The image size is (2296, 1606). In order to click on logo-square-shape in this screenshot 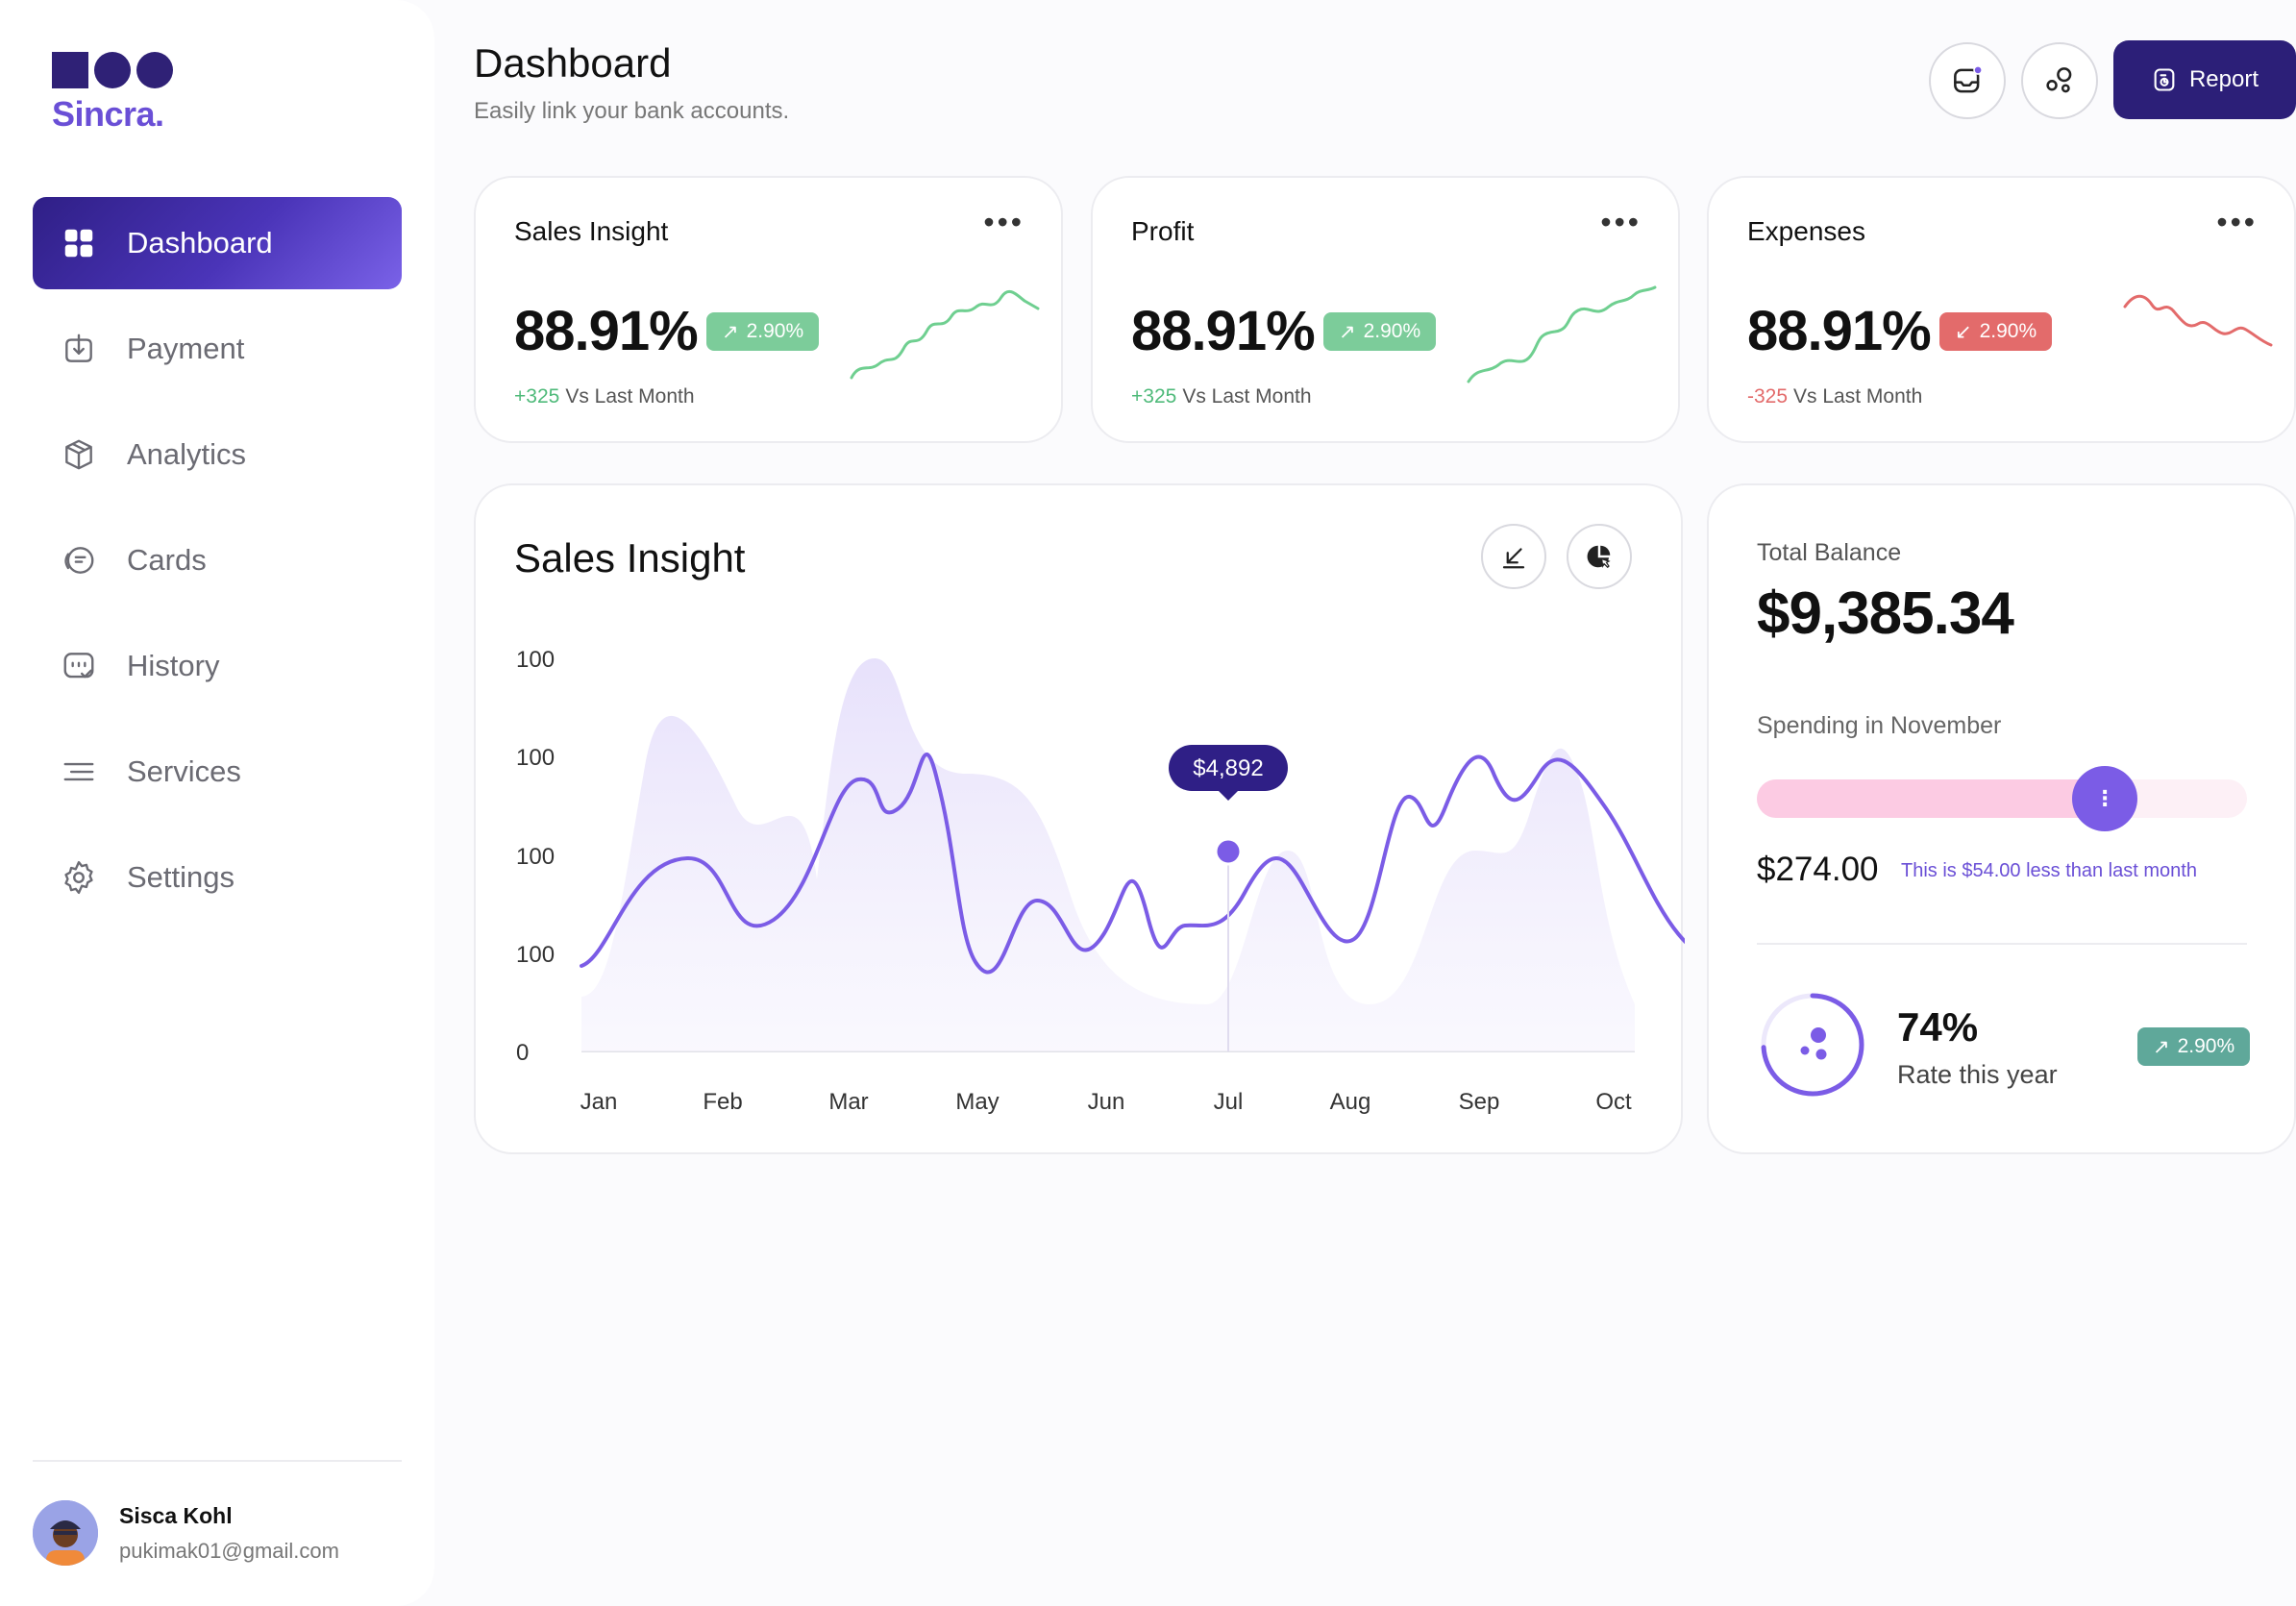, I will do `click(70, 70)`.